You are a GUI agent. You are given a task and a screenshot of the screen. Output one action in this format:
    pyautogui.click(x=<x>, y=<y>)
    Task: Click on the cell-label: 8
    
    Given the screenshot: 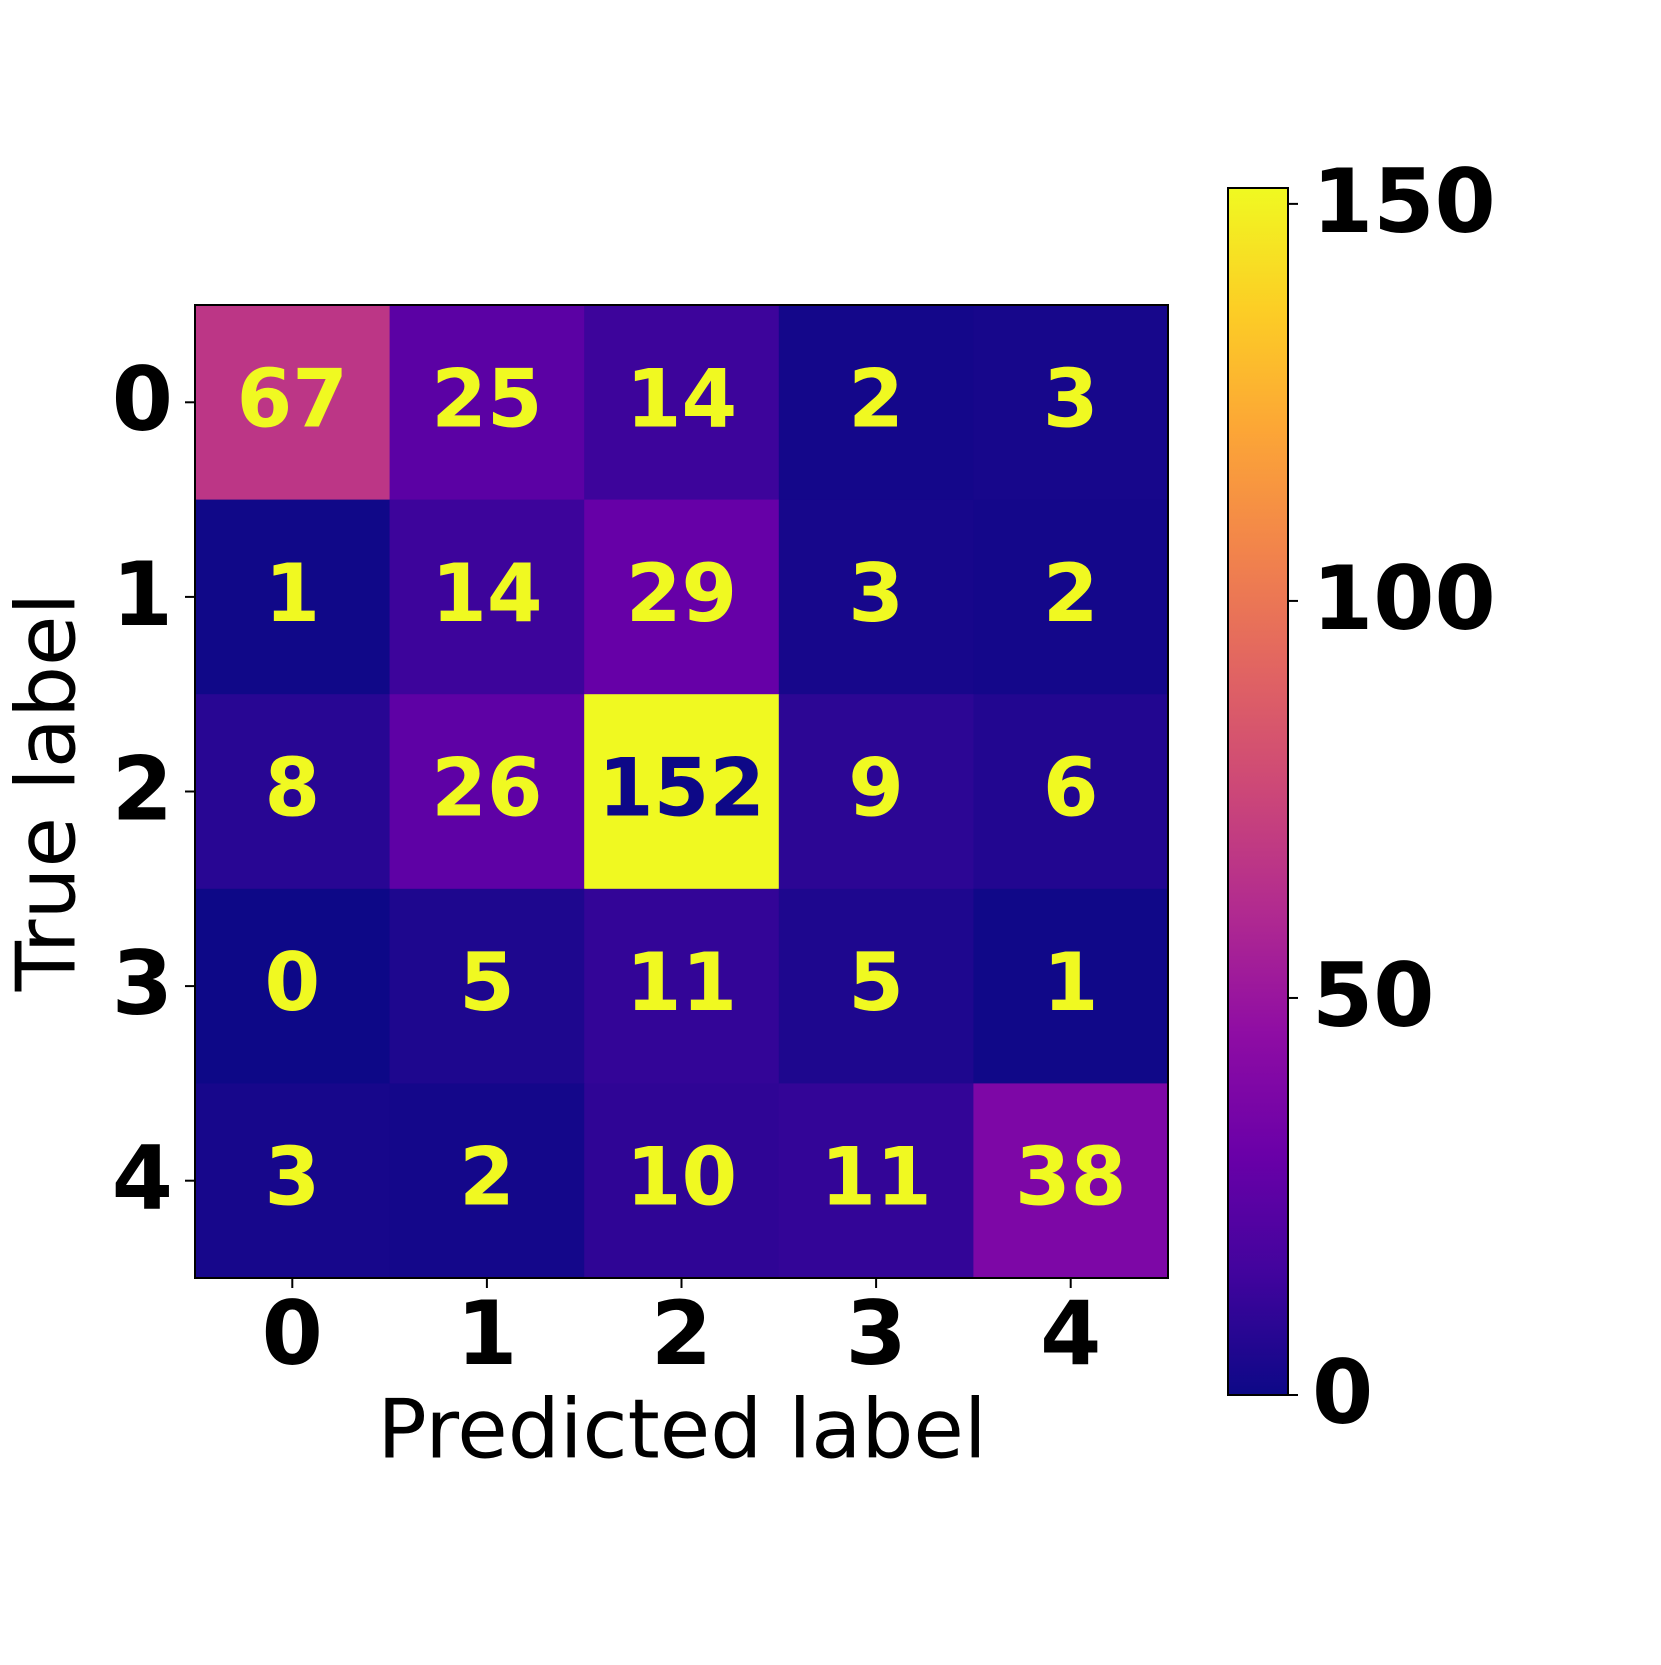 What is the action you would take?
    pyautogui.click(x=292, y=787)
    